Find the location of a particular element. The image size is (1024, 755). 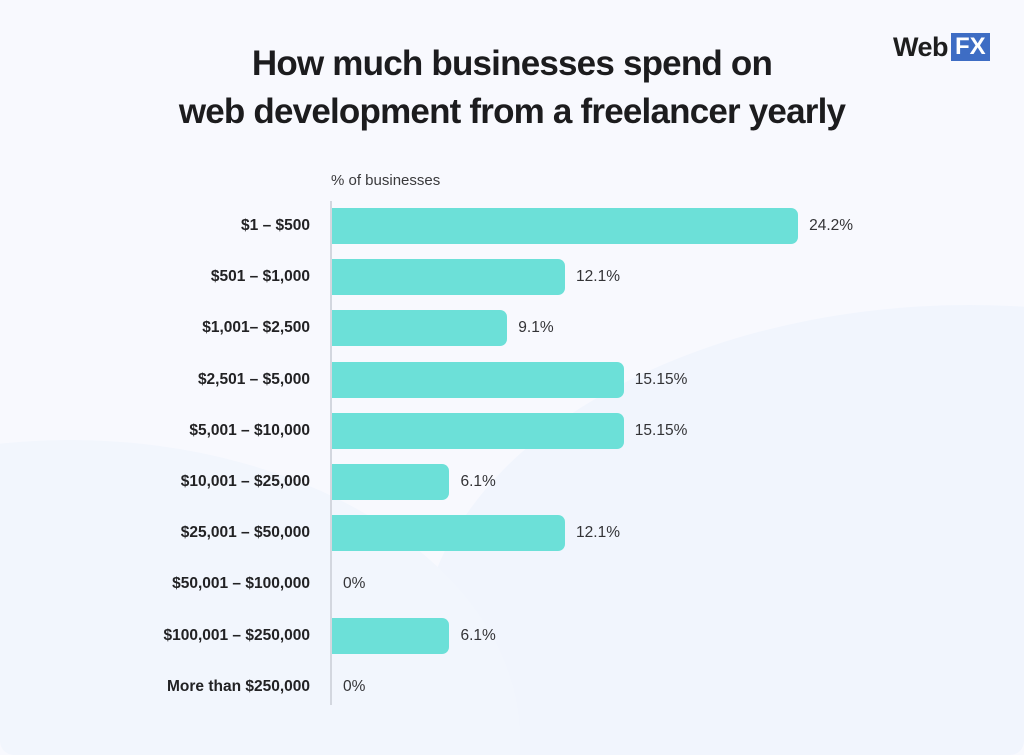

value-label: 9.1% is located at coordinates (536, 328).